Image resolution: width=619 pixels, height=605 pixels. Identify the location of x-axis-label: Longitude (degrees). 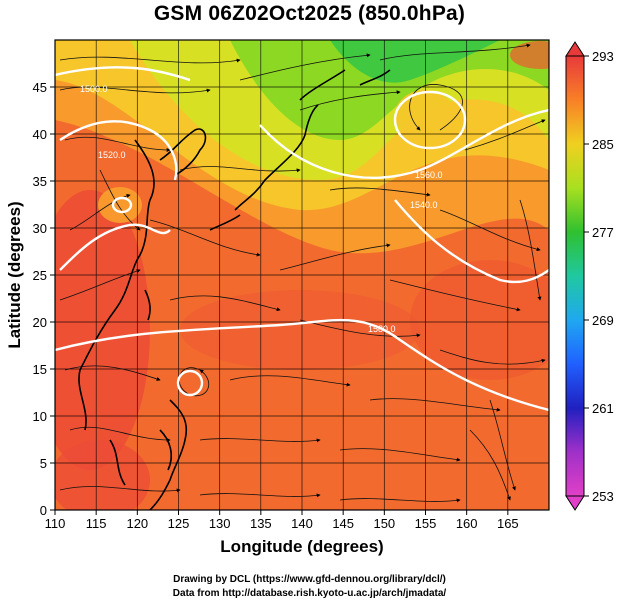
(301, 546).